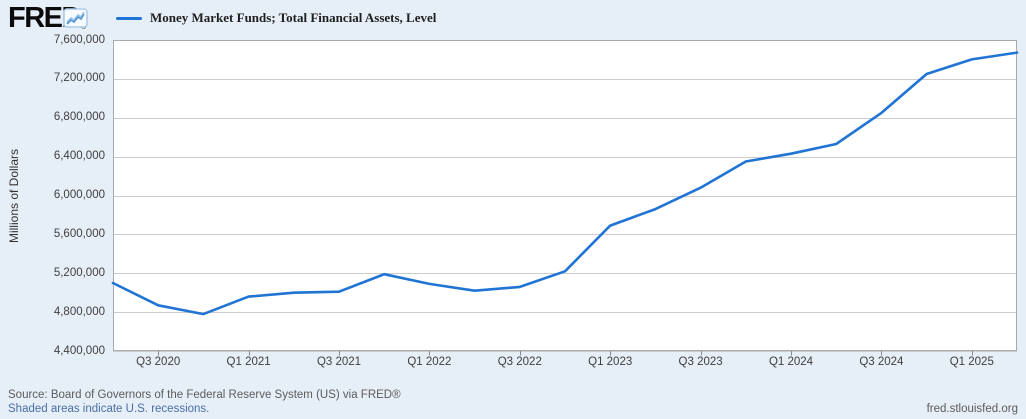  Describe the element at coordinates (79, 233) in the screenshot. I see `y-axis-label: 5,600,000` at that location.